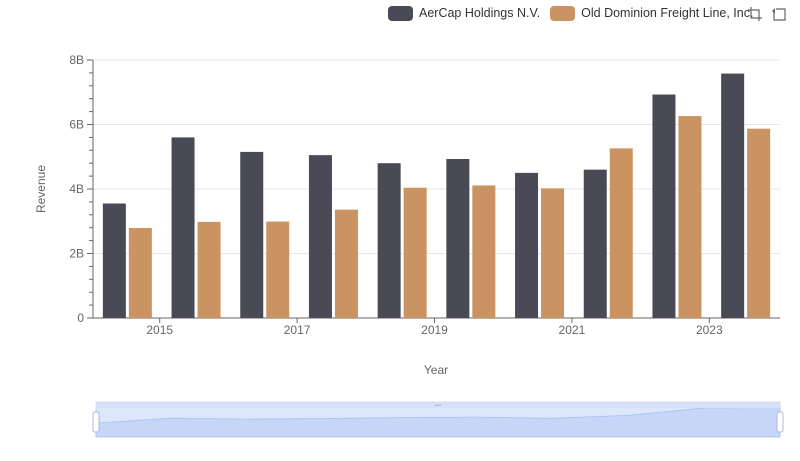  I want to click on restore-icon, so click(779, 14).